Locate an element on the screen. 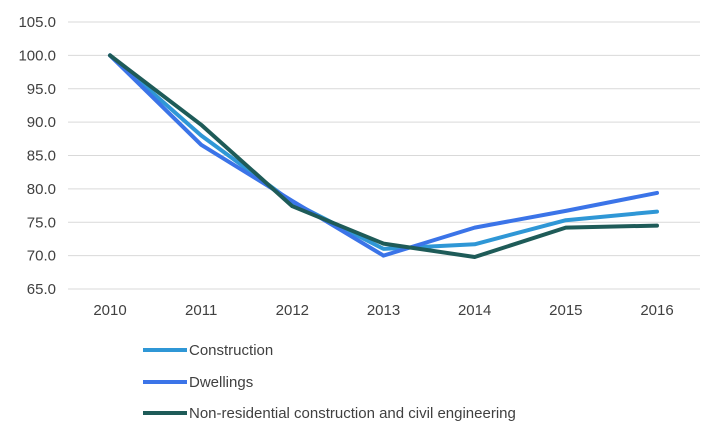 The width and height of the screenshot is (706, 438). y-axis-tick-labels: 65.0 70.0 75.0 80.0 85.0 90.0 95.0 100.0 105.0 is located at coordinates (37, 156).